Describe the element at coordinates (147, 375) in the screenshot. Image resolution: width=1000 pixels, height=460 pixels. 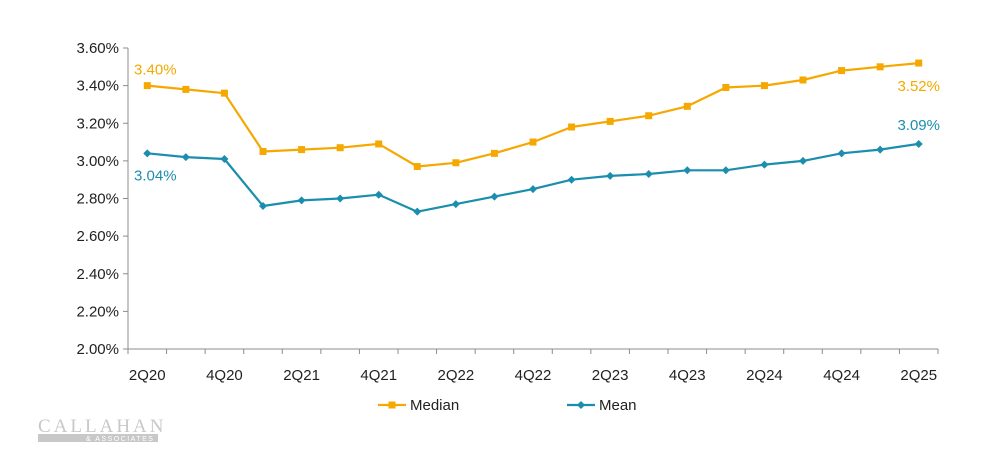
I see `x-tick-label: 2Q20` at that location.